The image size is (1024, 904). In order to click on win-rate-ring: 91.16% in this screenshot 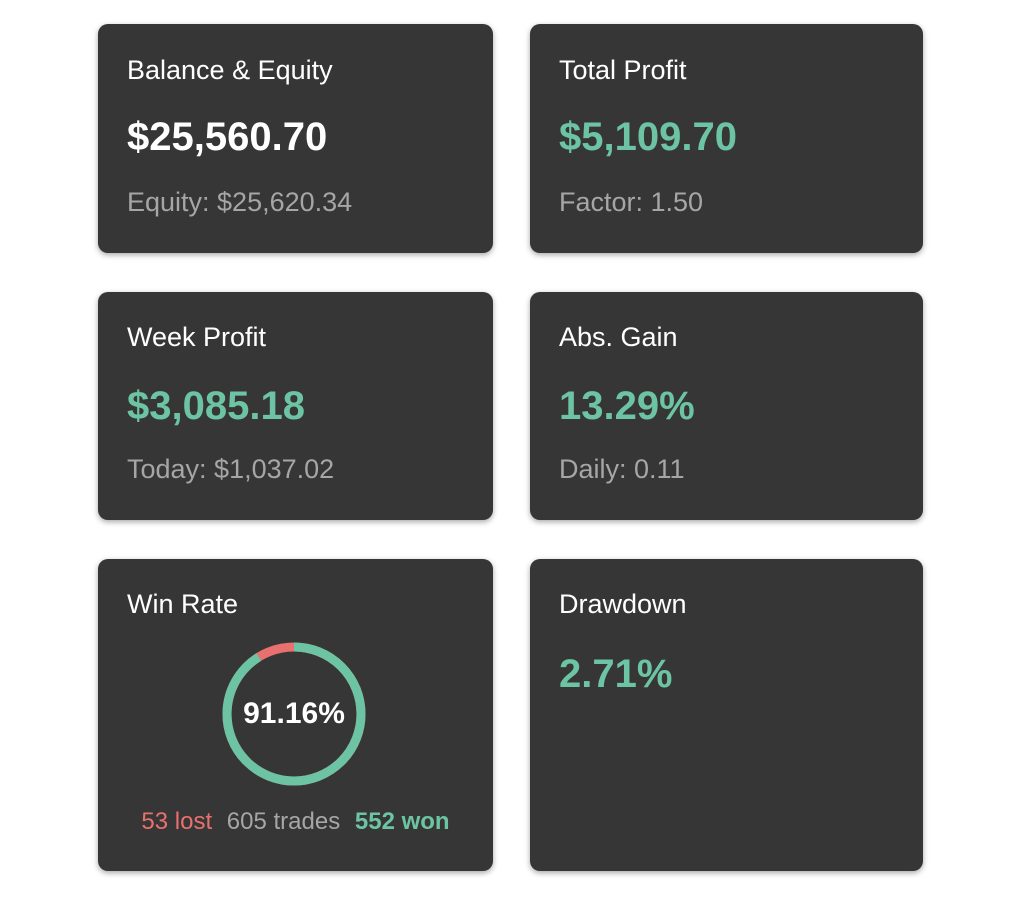, I will do `click(294, 714)`.